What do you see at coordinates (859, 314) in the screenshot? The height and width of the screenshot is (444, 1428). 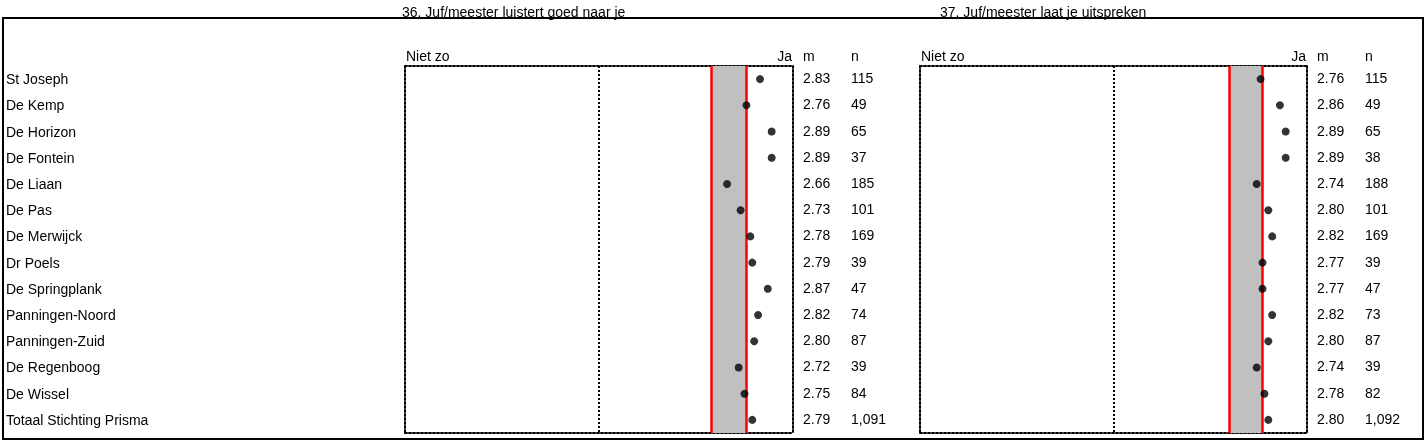 I see `text: 74` at bounding box center [859, 314].